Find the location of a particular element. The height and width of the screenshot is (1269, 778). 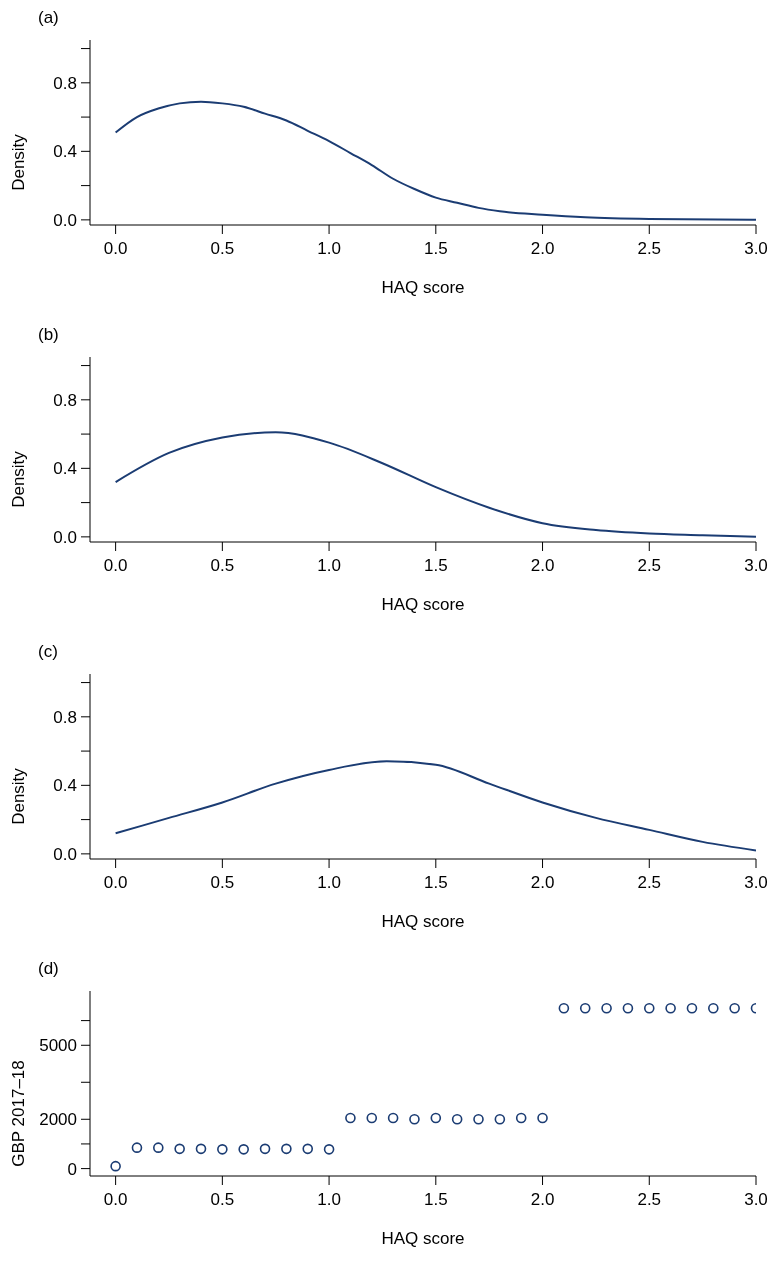

y-tick-label: 0 is located at coordinates (72, 1169).